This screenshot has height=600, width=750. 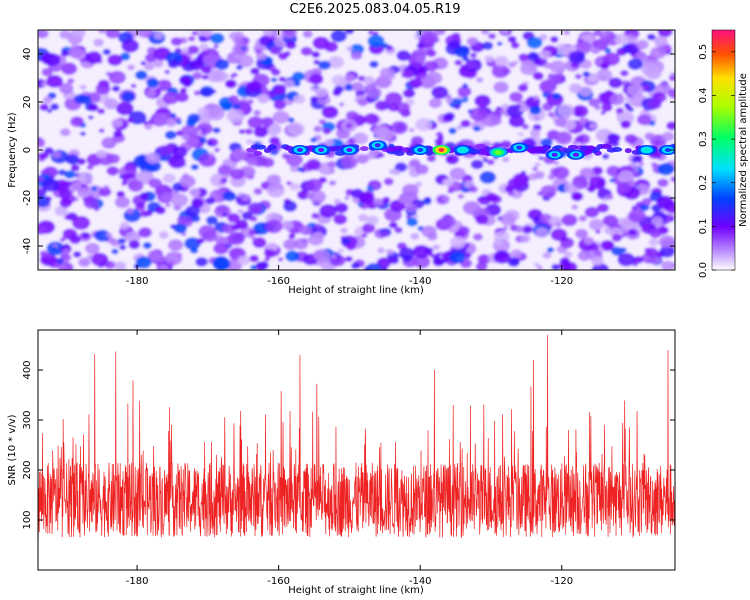 What do you see at coordinates (703, 52) in the screenshot?
I see `colorbar-tick-label: 0.5` at bounding box center [703, 52].